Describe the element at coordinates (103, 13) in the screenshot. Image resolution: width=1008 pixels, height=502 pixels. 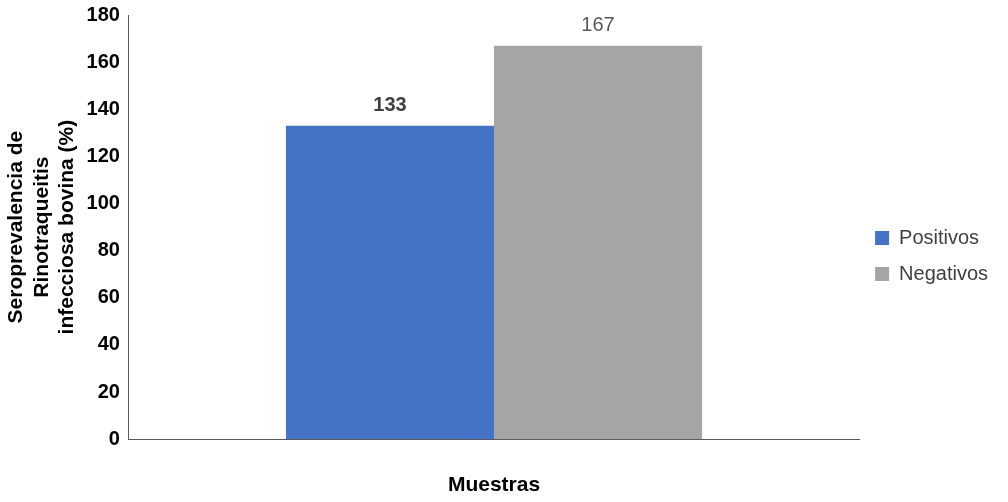
I see `y-tick-label: 180` at that location.